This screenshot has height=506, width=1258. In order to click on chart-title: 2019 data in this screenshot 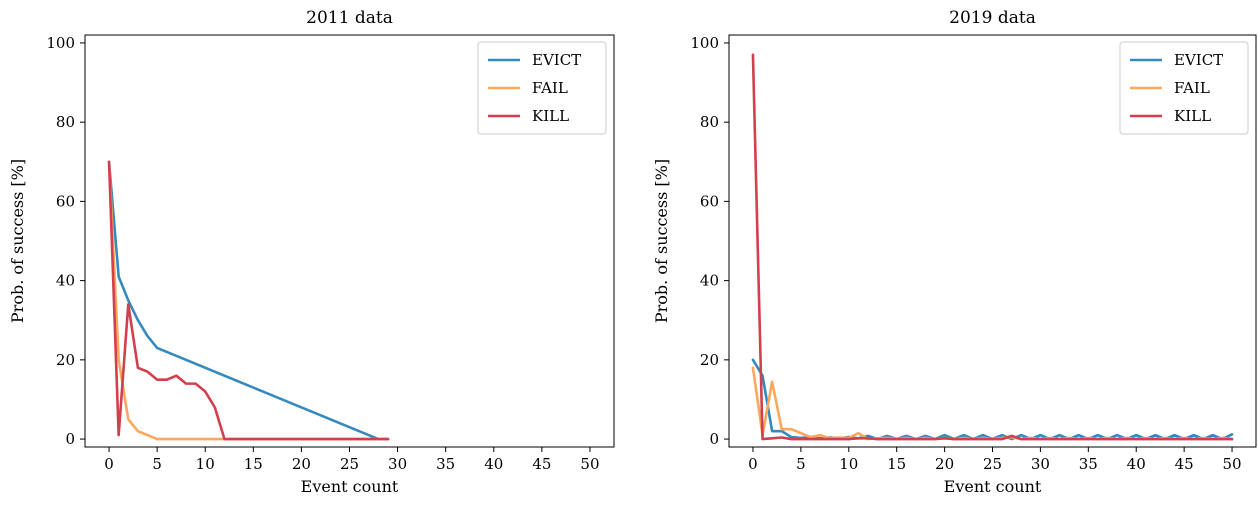, I will do `click(992, 18)`.